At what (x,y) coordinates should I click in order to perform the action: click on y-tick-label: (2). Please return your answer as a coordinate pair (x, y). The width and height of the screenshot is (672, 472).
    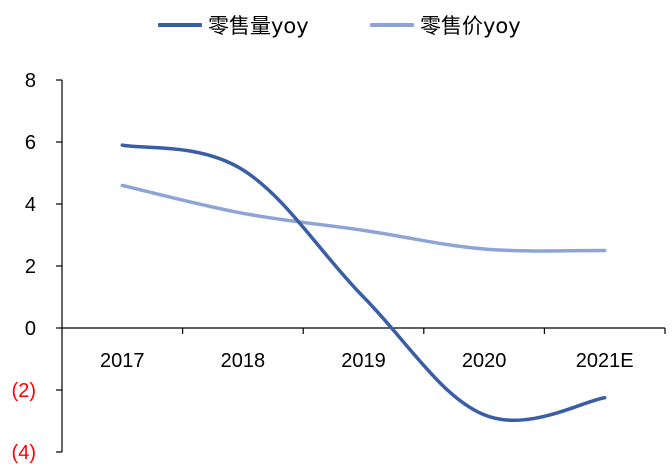
    Looking at the image, I should click on (24, 391).